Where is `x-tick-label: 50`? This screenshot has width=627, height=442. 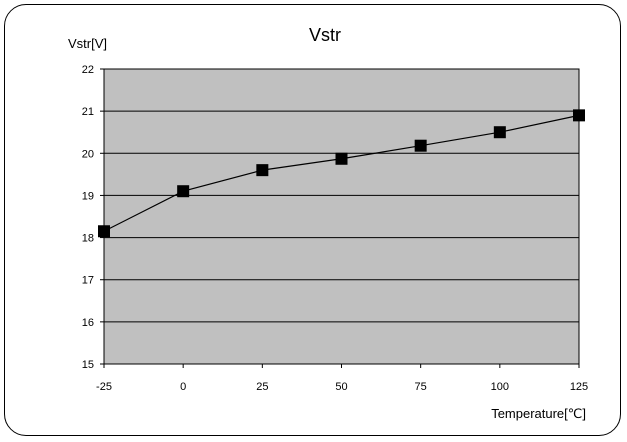 x-tick-label: 50 is located at coordinates (341, 387).